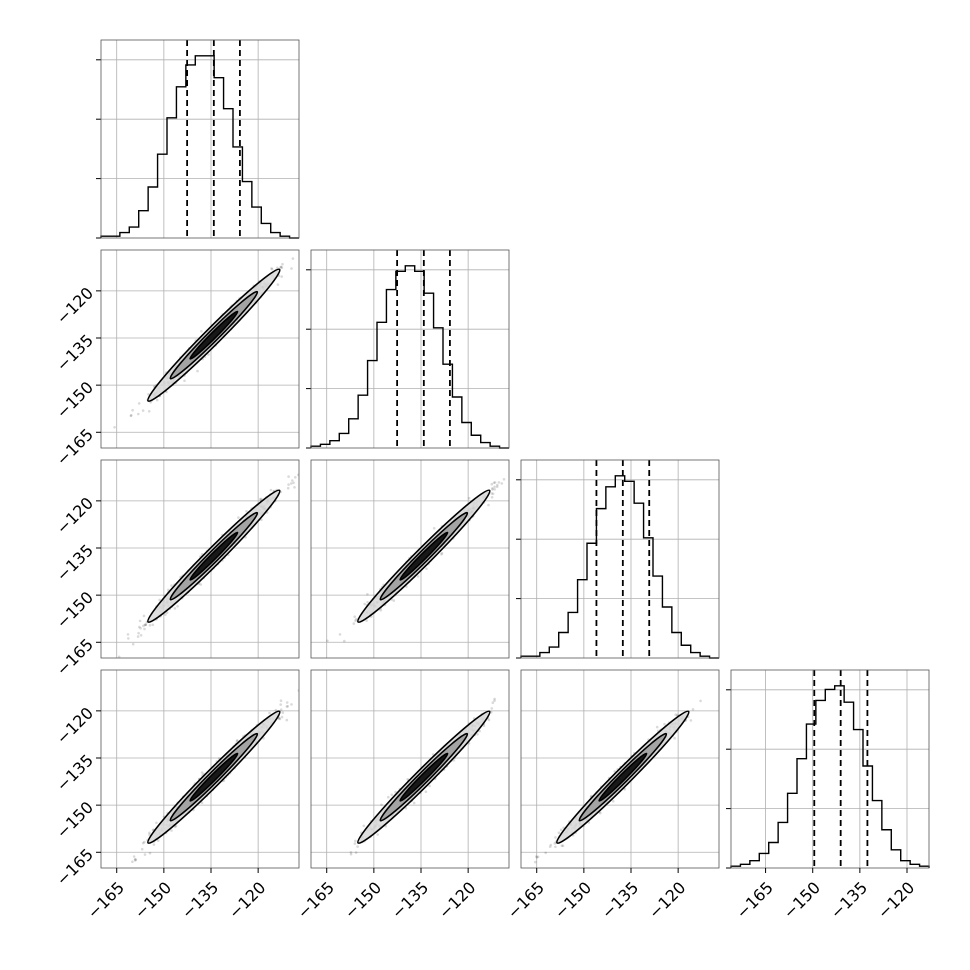 The height and width of the screenshot is (970, 970). I want to click on y-tick-label: −120, so click(74, 515).